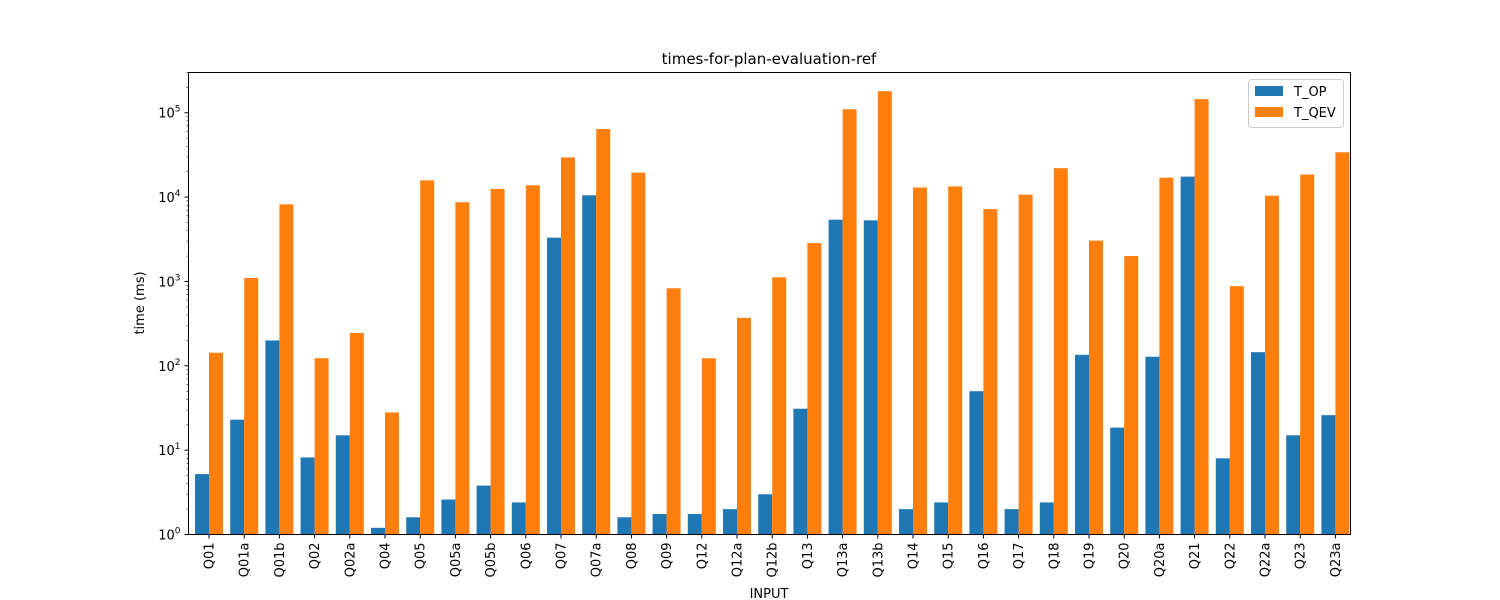  Describe the element at coordinates (1272, 365) in the screenshot. I see `bar-t-qev-q22a` at that location.